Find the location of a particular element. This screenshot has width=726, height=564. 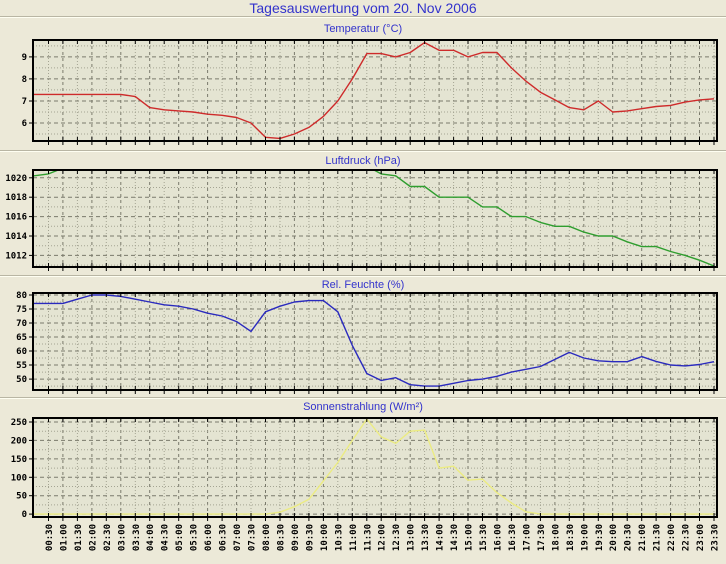

x-tick-label: 05:00 is located at coordinates (180, 537).